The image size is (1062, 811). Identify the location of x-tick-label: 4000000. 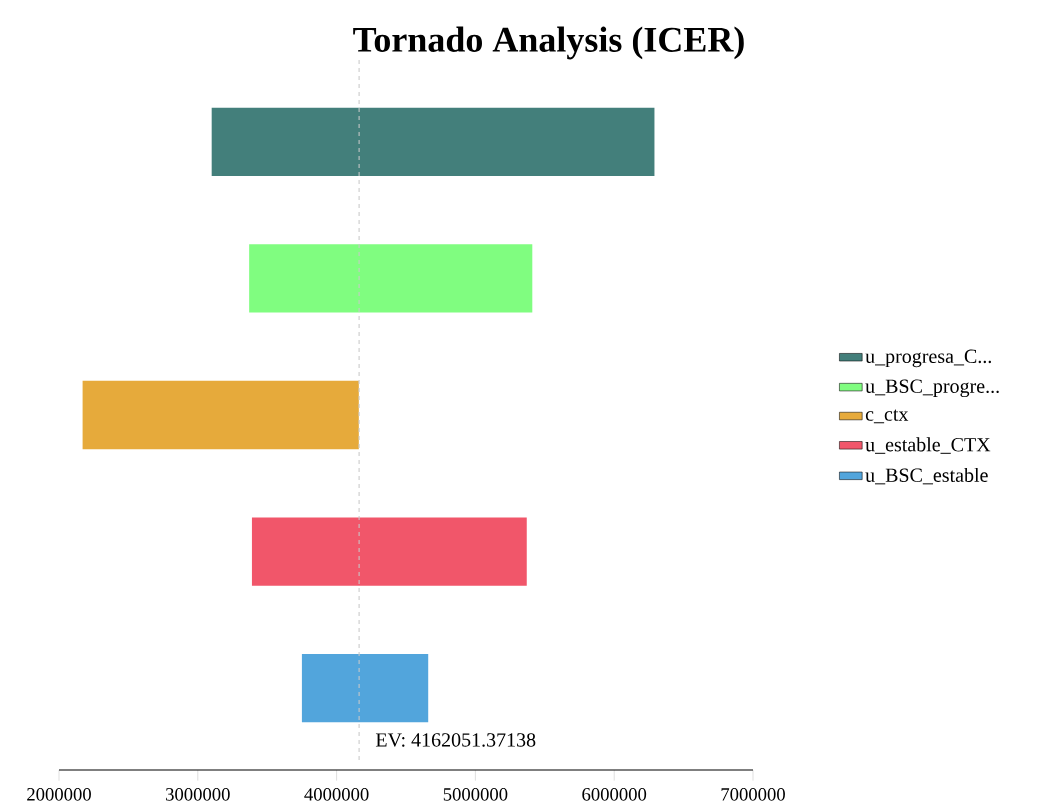
(336, 794).